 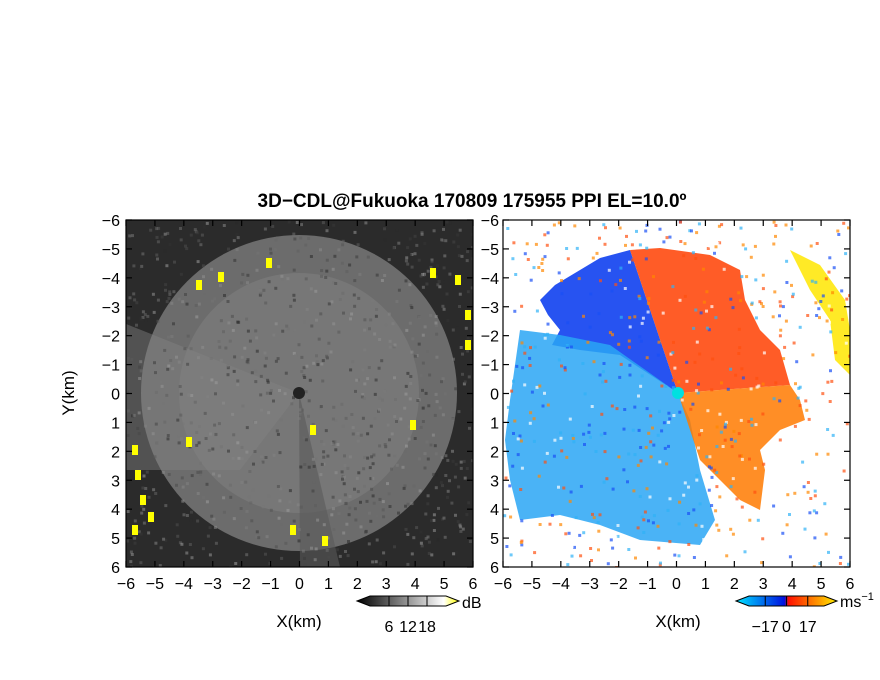 What do you see at coordinates (590, 584) in the screenshot?
I see `x-tick-label: −3` at bounding box center [590, 584].